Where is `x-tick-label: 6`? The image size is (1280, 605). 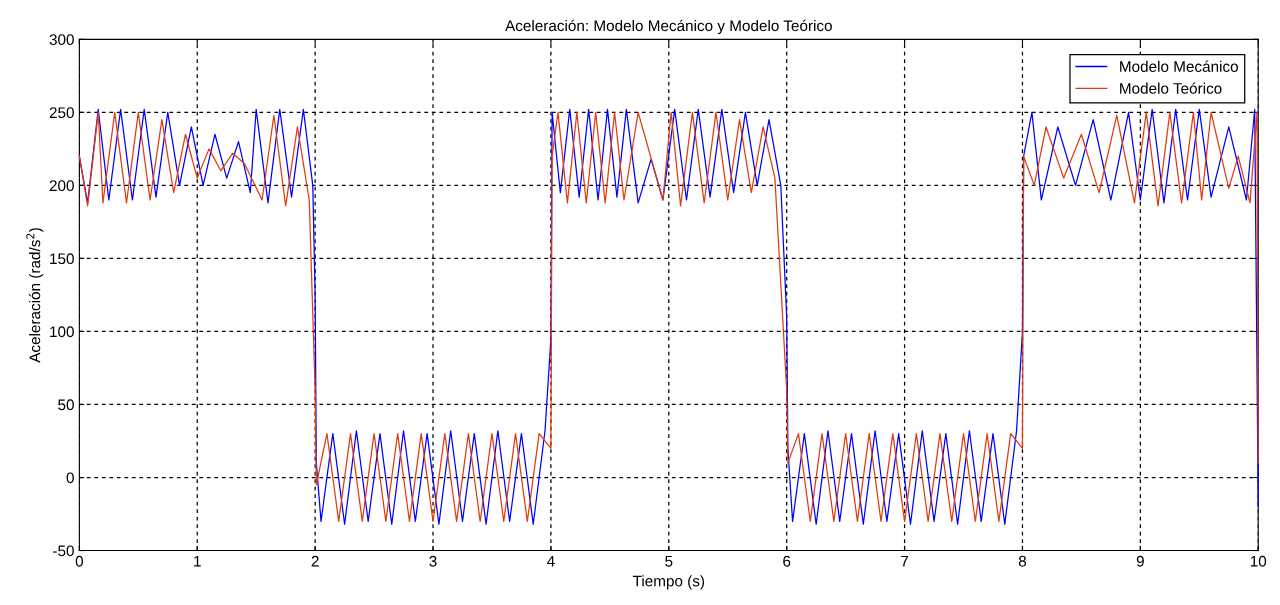
x-tick-label: 6 is located at coordinates (787, 561).